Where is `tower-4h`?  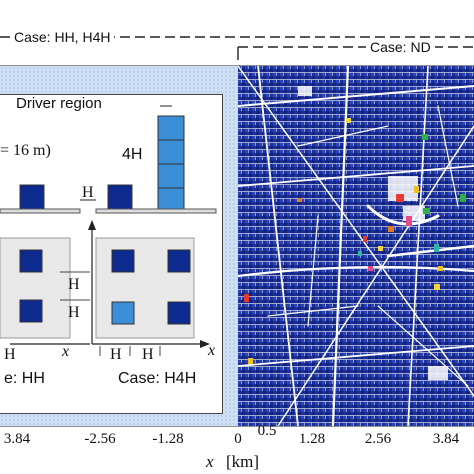 tower-4h is located at coordinates (171, 163).